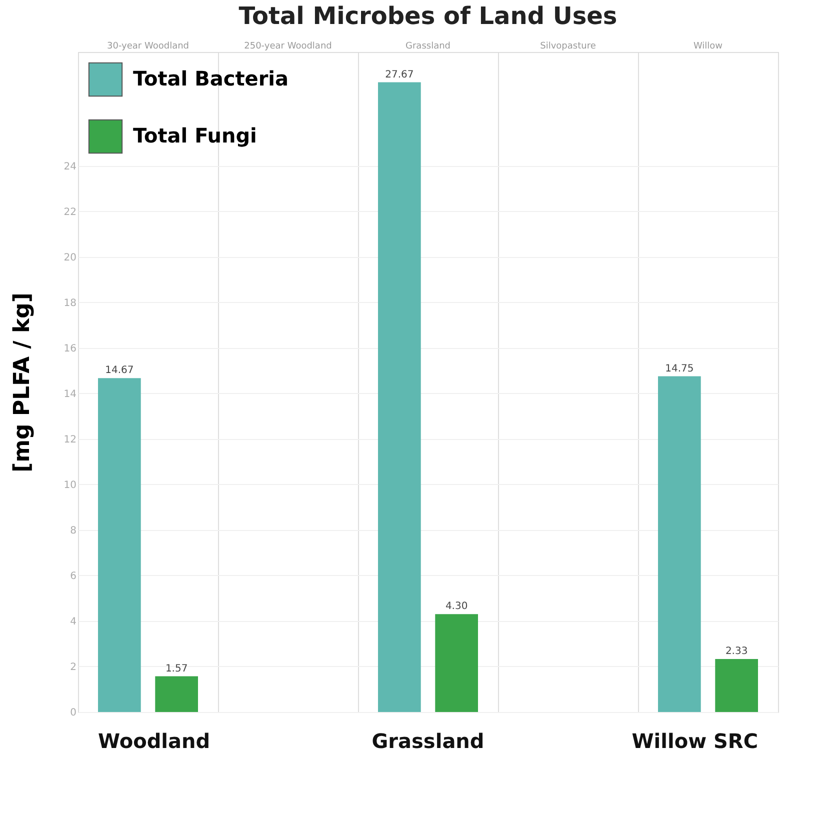 This screenshot has height=819, width=820. What do you see at coordinates (70, 166) in the screenshot?
I see `y-tick-label: 24` at bounding box center [70, 166].